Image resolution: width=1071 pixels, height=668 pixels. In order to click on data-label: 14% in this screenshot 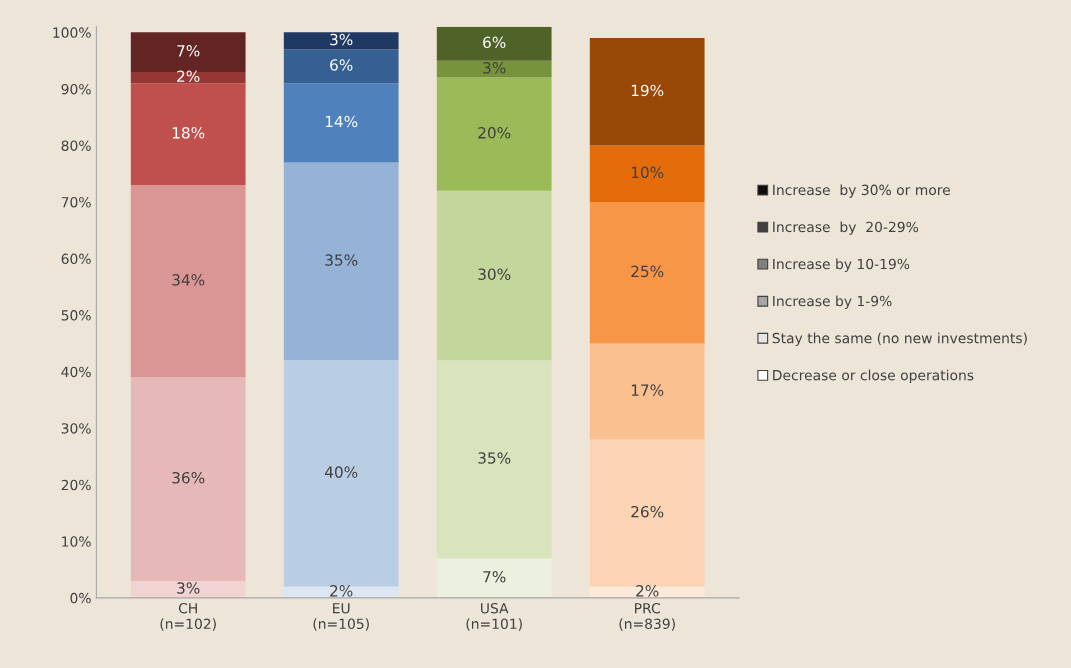, I will do `click(341, 121)`.